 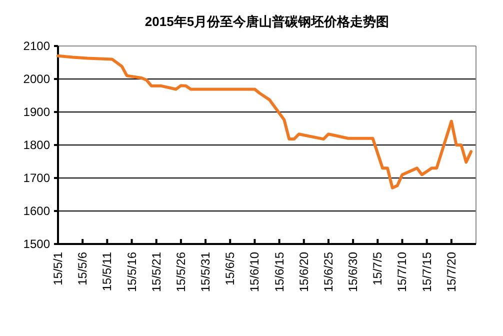 I want to click on x-tick-label: 15/7/15, so click(x=427, y=272).